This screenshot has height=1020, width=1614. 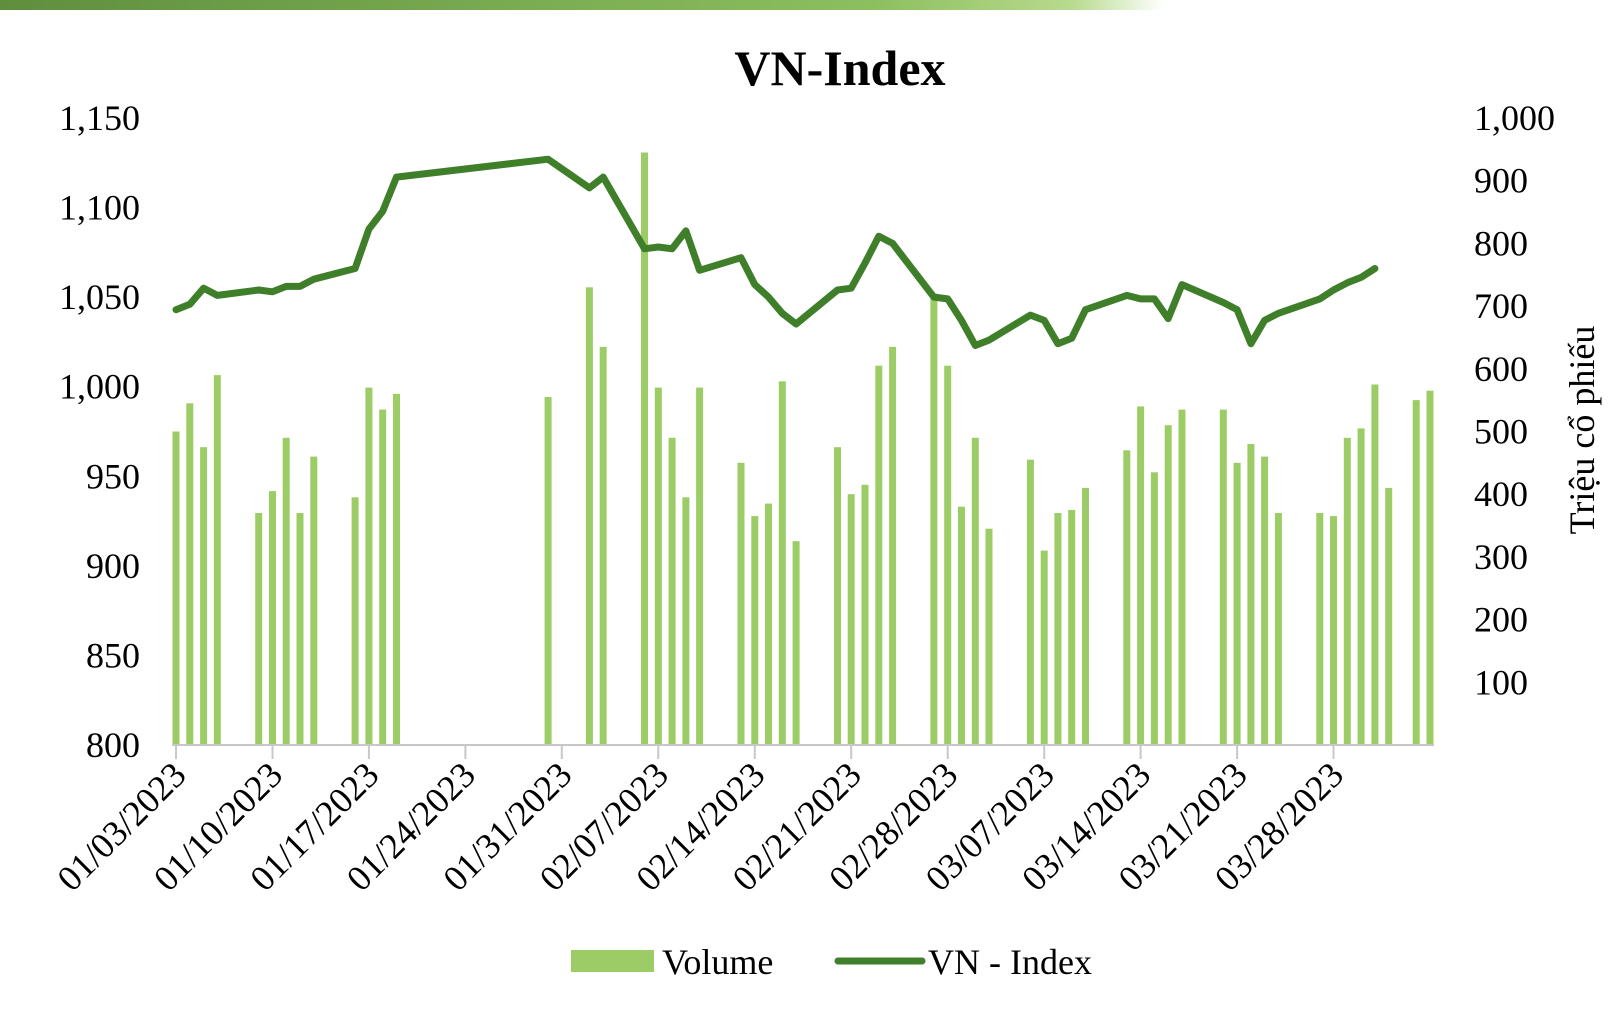 I want to click on y-left-tick-label: 1,050, so click(x=99, y=297).